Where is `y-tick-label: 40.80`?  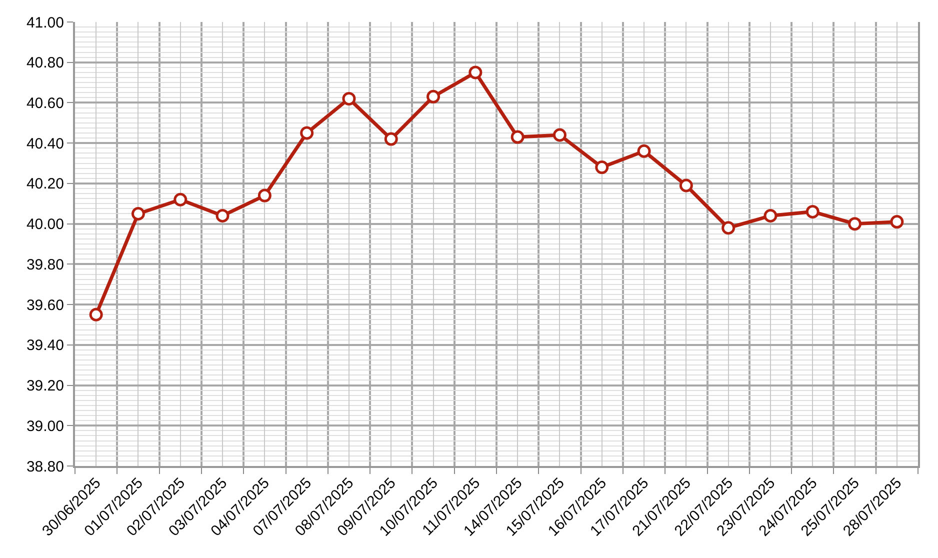
y-tick-label: 40.80 is located at coordinates (45, 63).